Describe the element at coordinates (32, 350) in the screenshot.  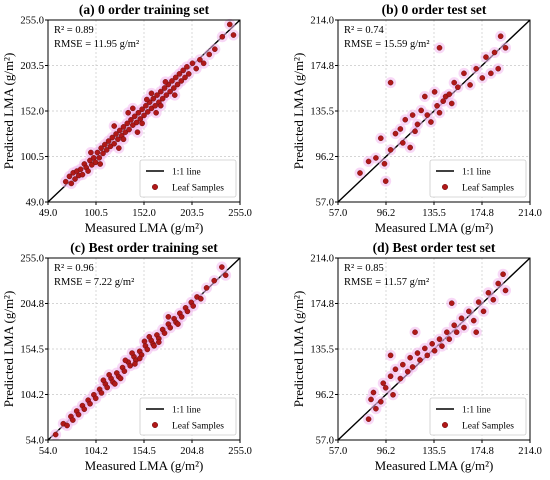
I see `y-tick-label: 154.5` at that location.